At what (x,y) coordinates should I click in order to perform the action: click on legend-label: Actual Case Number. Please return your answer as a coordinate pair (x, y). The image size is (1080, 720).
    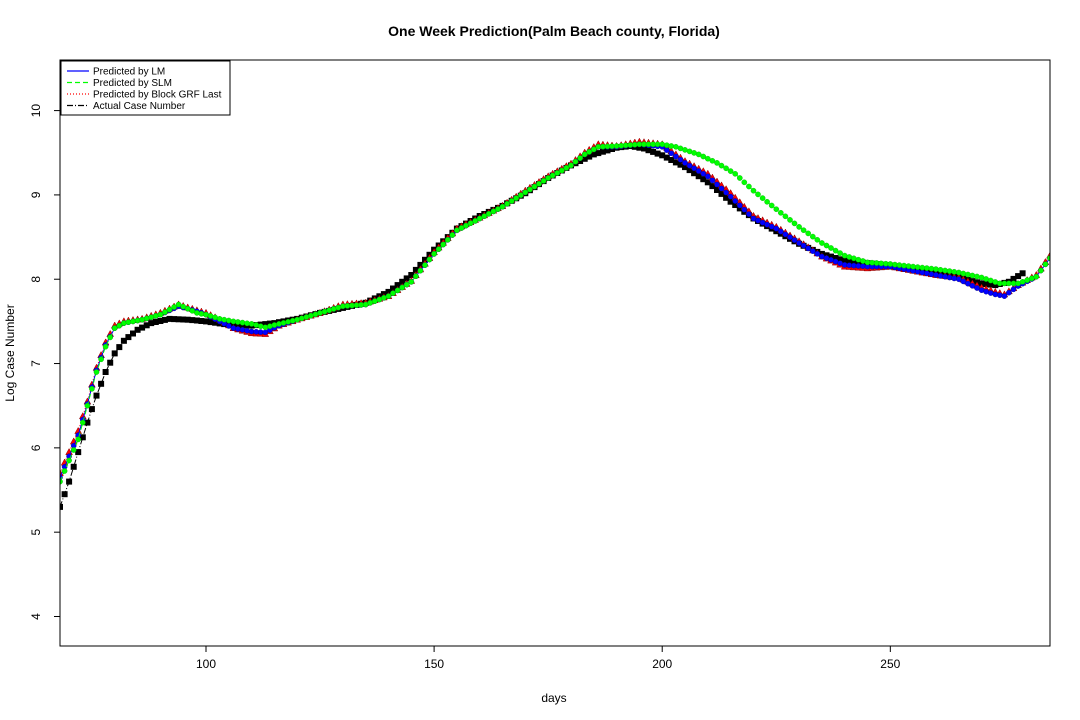
    Looking at the image, I should click on (139, 106).